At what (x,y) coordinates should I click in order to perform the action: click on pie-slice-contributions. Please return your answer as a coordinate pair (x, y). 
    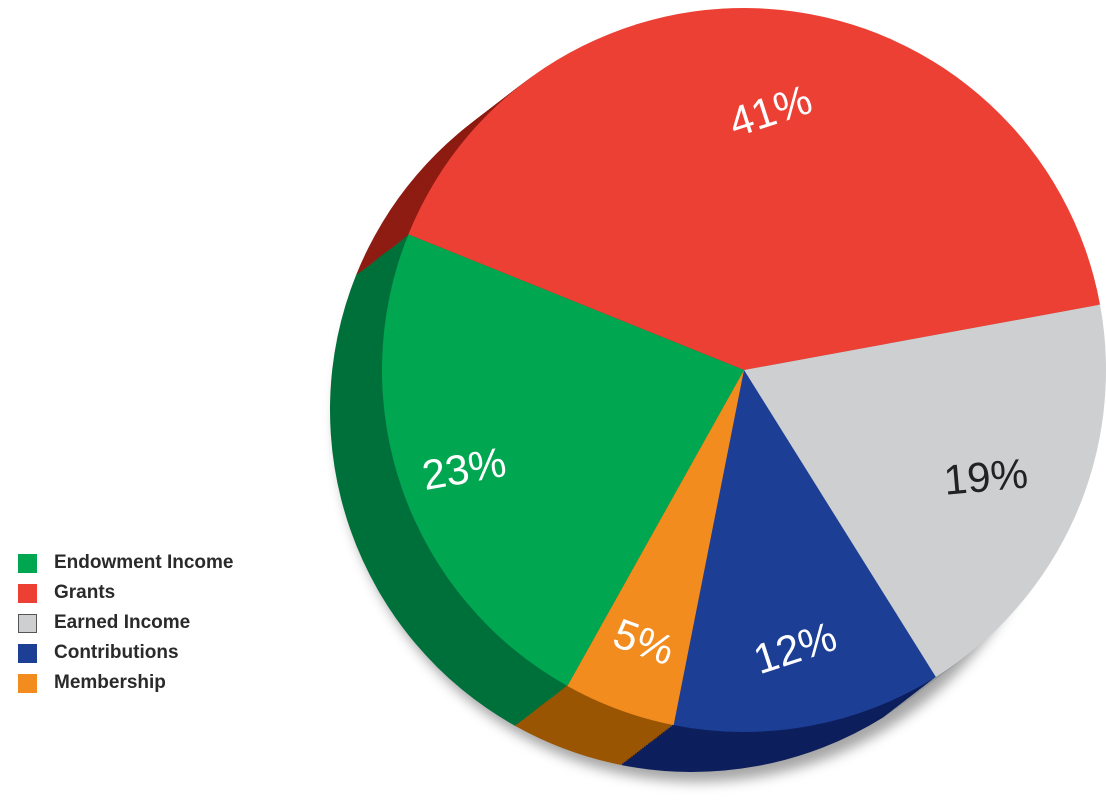
    Looking at the image, I should click on (804, 551).